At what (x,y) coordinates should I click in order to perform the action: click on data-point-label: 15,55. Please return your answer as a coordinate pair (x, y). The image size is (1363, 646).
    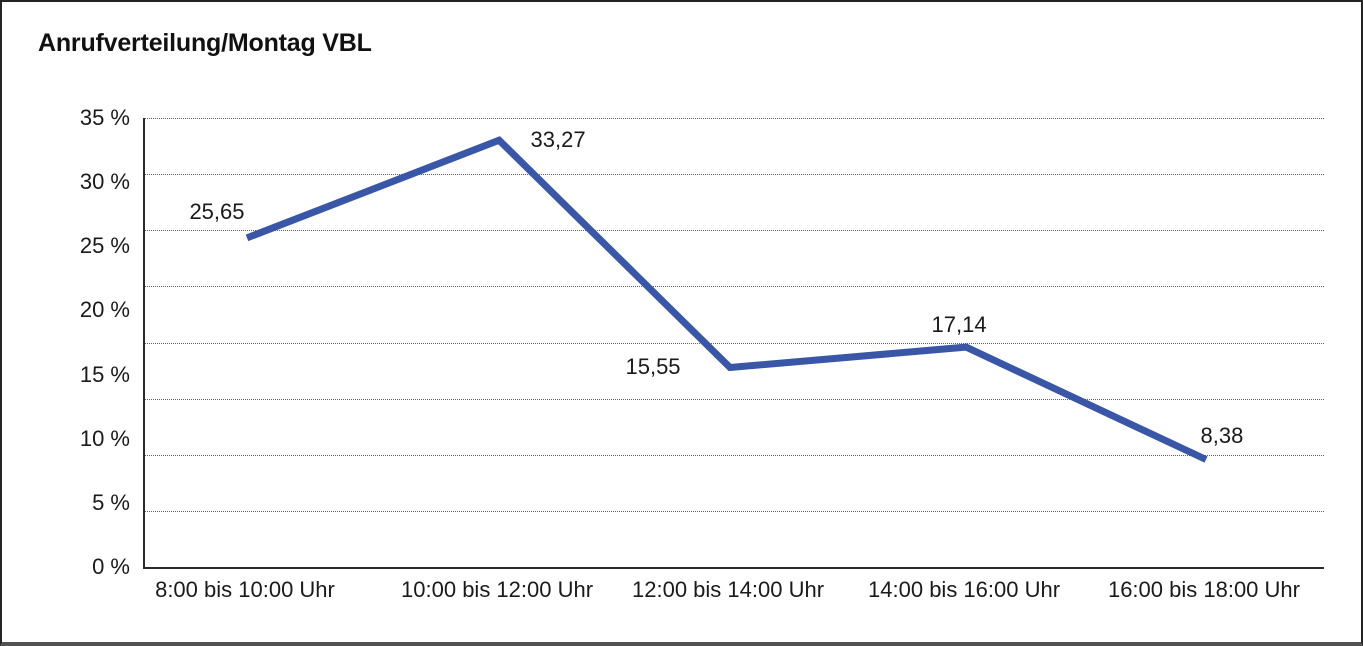
    Looking at the image, I should click on (653, 366).